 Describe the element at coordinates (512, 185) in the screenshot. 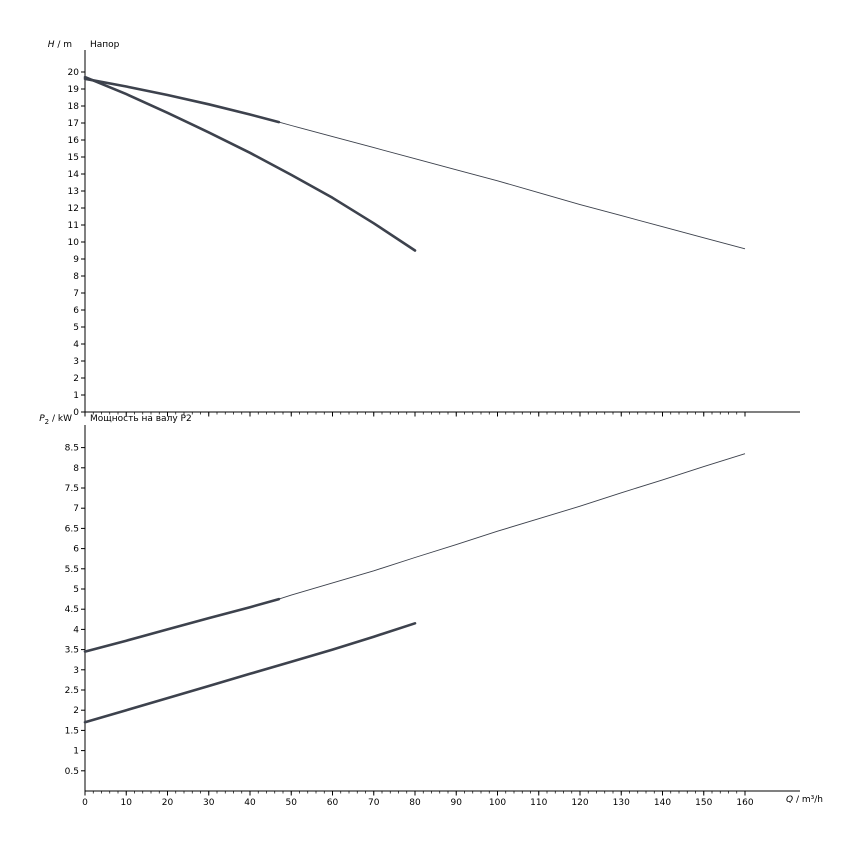

I see `head-curve-full-speed-thin-segment` at that location.